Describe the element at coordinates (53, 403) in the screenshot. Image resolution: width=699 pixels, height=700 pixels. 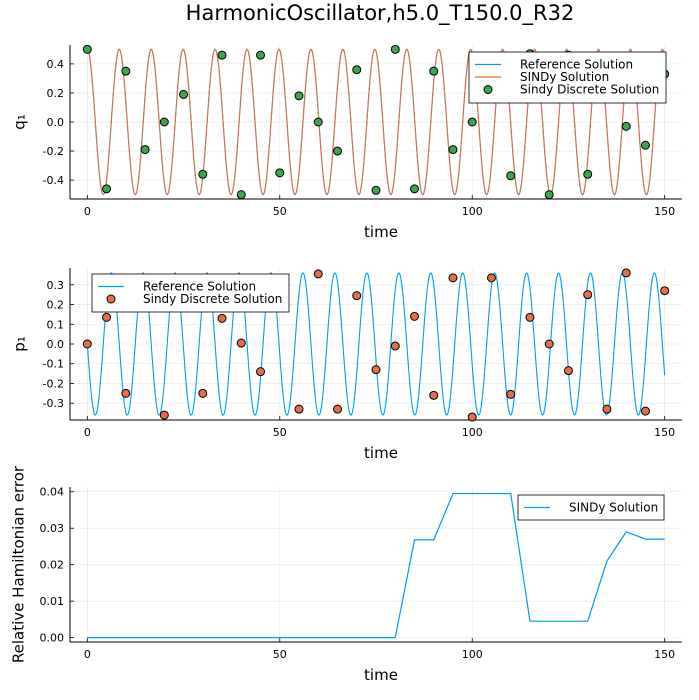
I see `y-tick-label: -0.3` at that location.